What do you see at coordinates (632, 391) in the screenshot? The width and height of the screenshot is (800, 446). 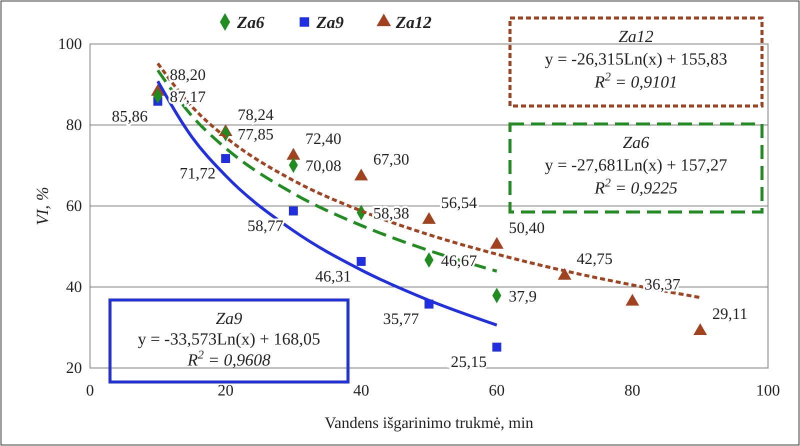 I see `x-tick-label: 80` at bounding box center [632, 391].